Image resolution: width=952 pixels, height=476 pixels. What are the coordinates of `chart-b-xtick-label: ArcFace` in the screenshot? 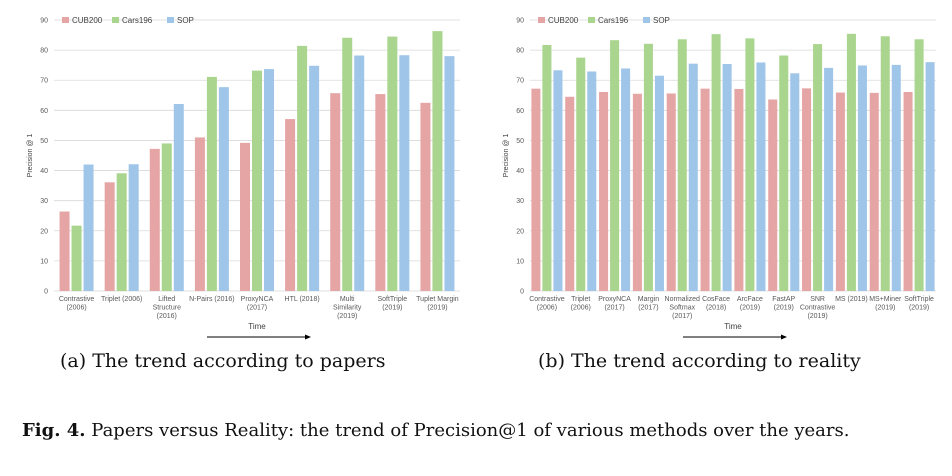 It's located at (750, 299).